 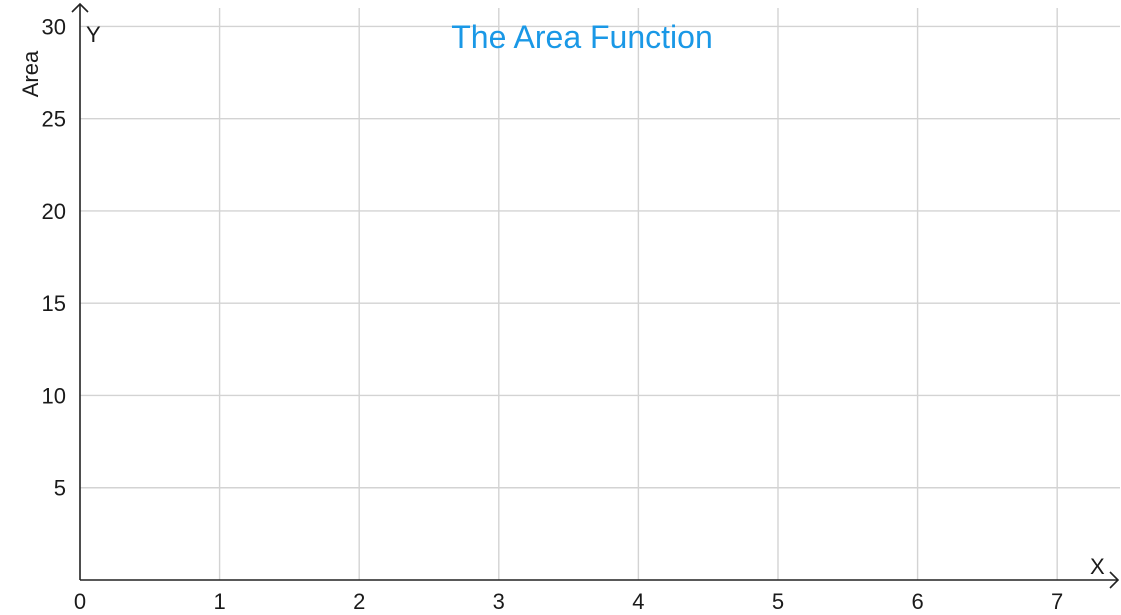 What do you see at coordinates (581, 37) in the screenshot?
I see `chart-title: The Area Function` at bounding box center [581, 37].